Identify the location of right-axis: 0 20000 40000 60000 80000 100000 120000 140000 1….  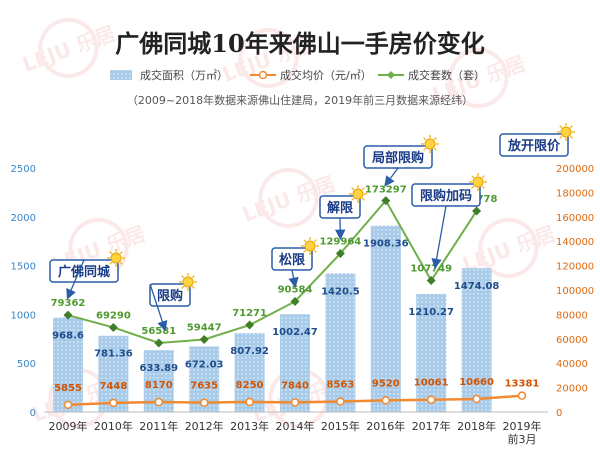
(575, 291).